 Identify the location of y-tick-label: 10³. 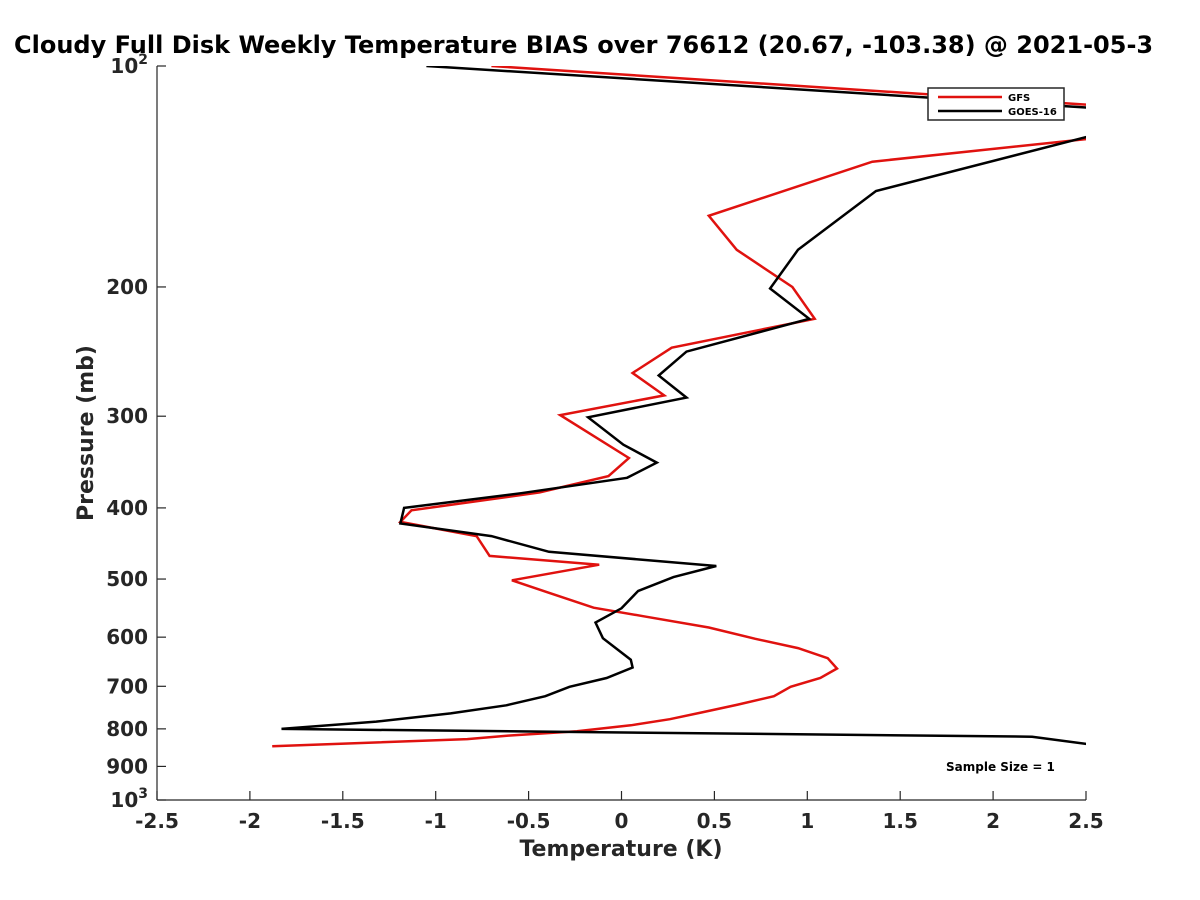
(129, 799).